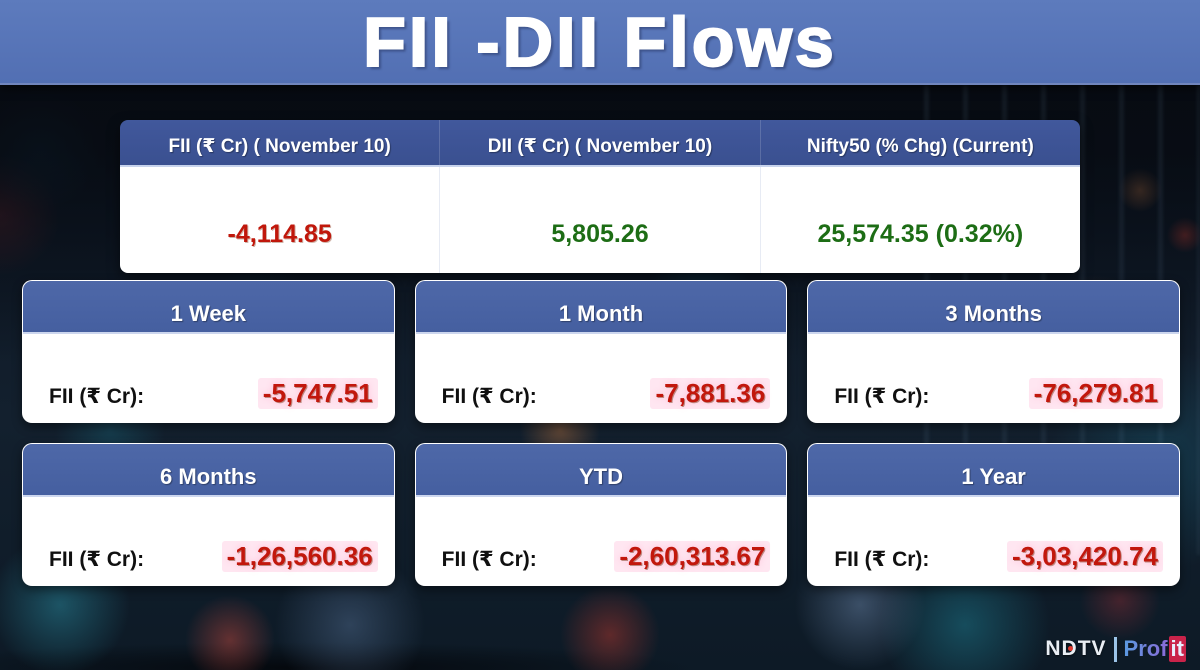 This screenshot has height=670, width=1200. What do you see at coordinates (1071, 648) in the screenshot?
I see `ndtv-red-dot-icon` at bounding box center [1071, 648].